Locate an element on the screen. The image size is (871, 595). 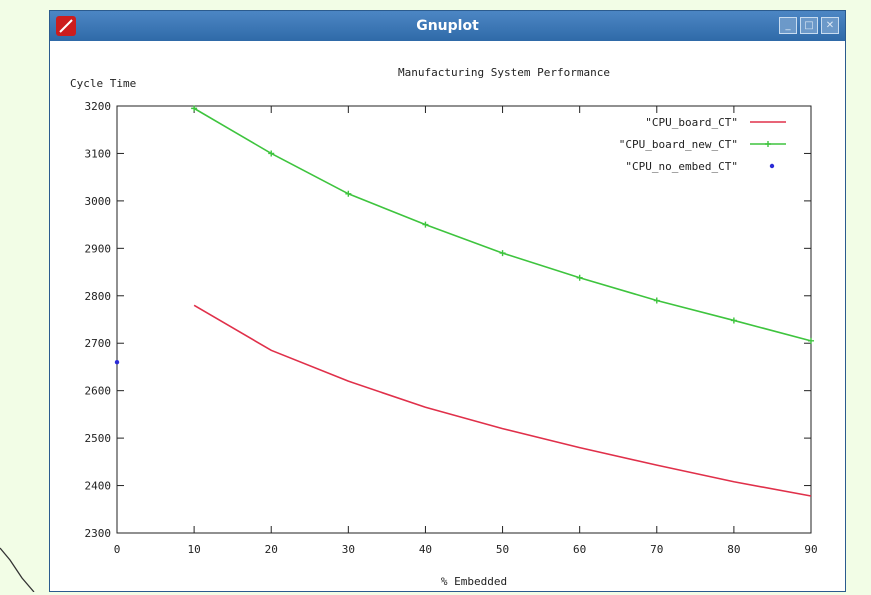
y-tick-label: 3000 is located at coordinates (98, 201).